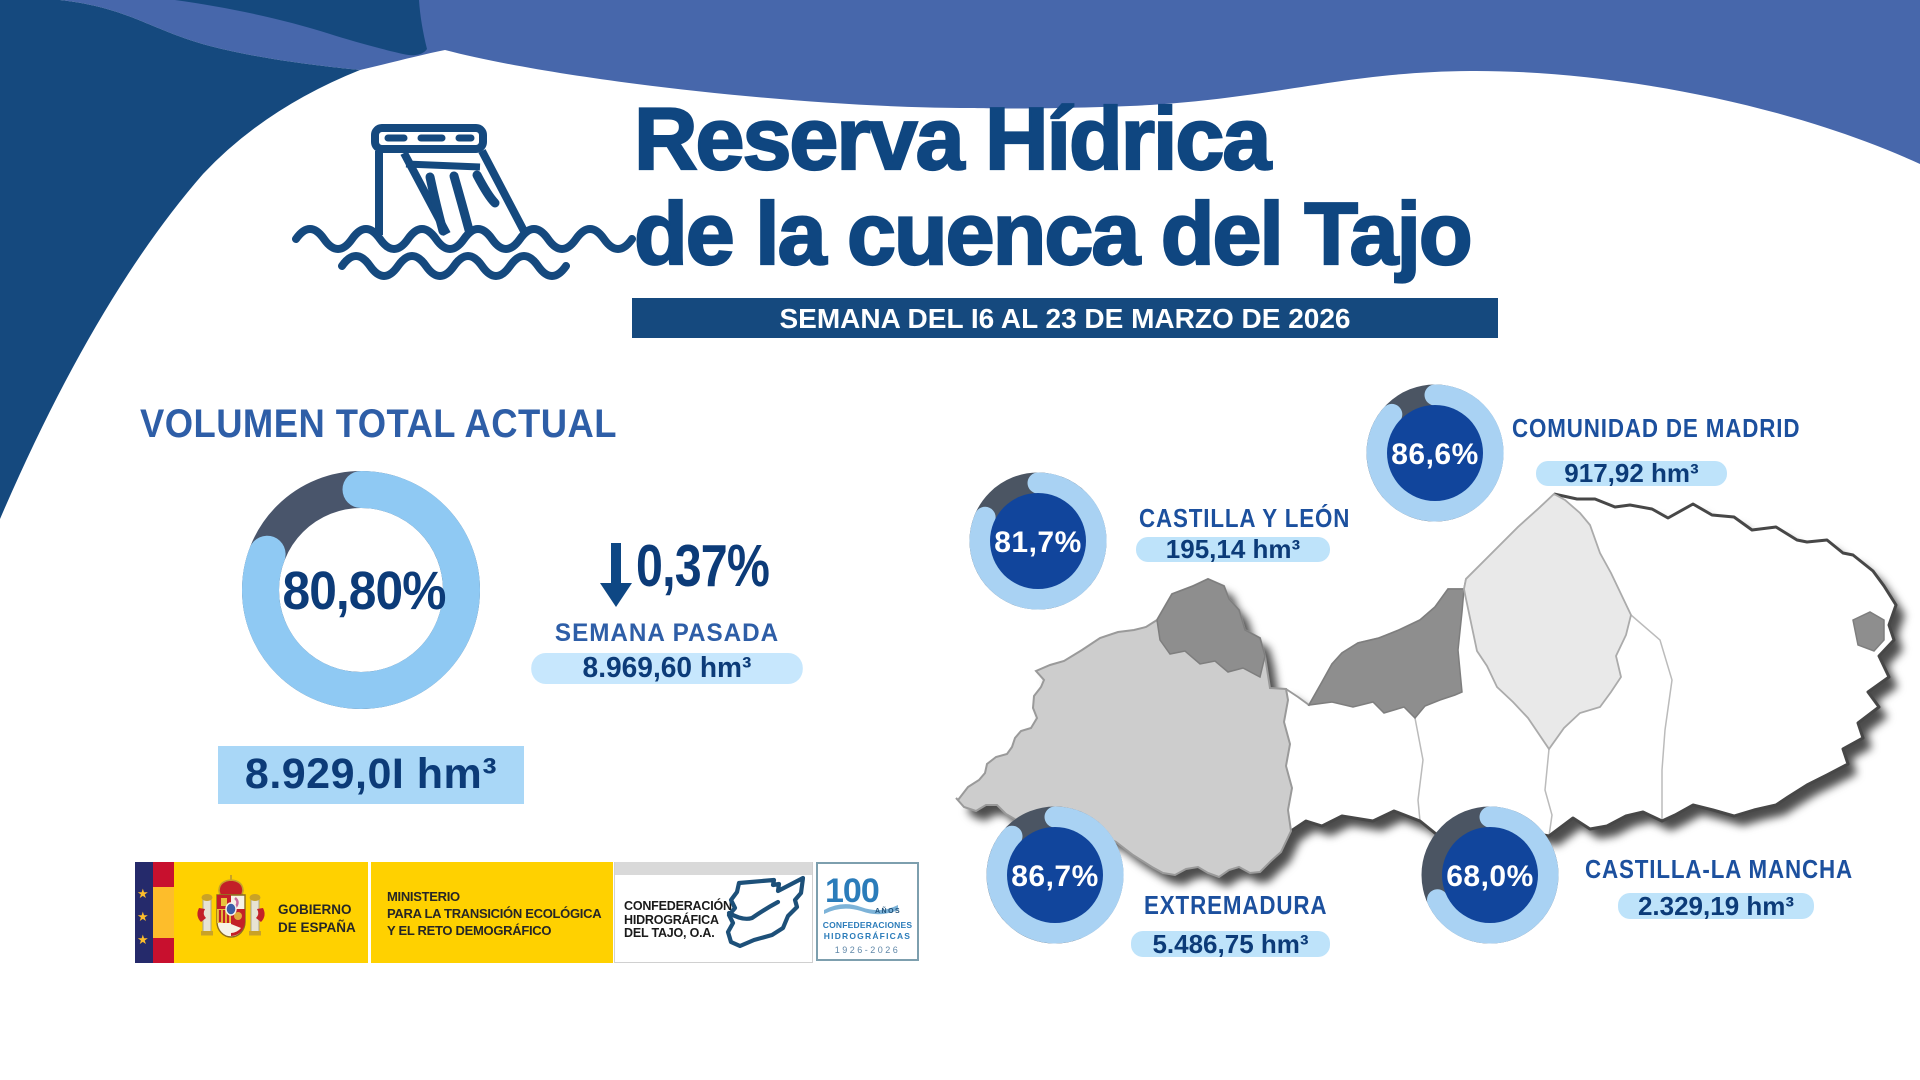  I want to click on svg-text: 68,0%, so click(1490, 876).